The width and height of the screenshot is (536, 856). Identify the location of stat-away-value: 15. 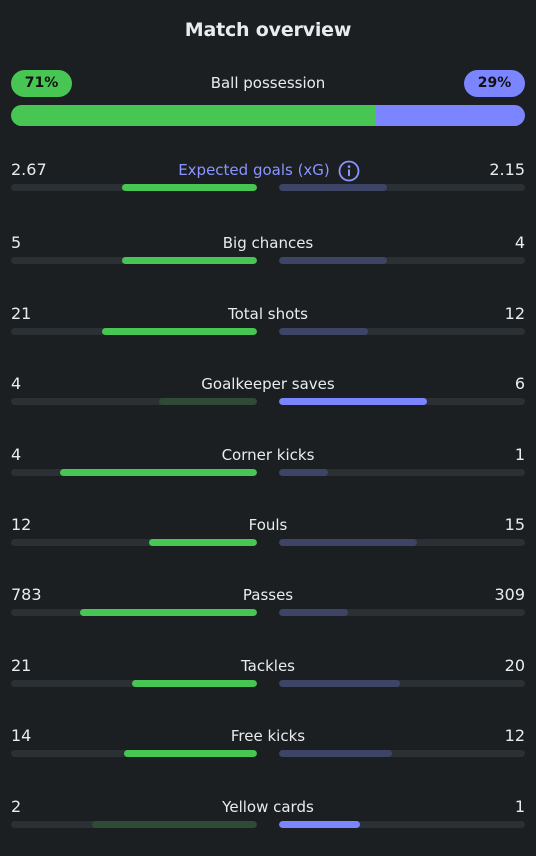
(514, 524).